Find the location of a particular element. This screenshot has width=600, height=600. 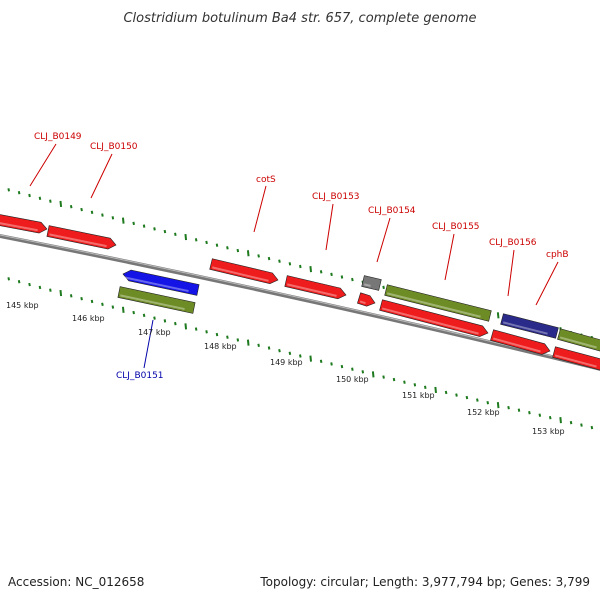

scale-label: 153 kbp is located at coordinates (548, 431).